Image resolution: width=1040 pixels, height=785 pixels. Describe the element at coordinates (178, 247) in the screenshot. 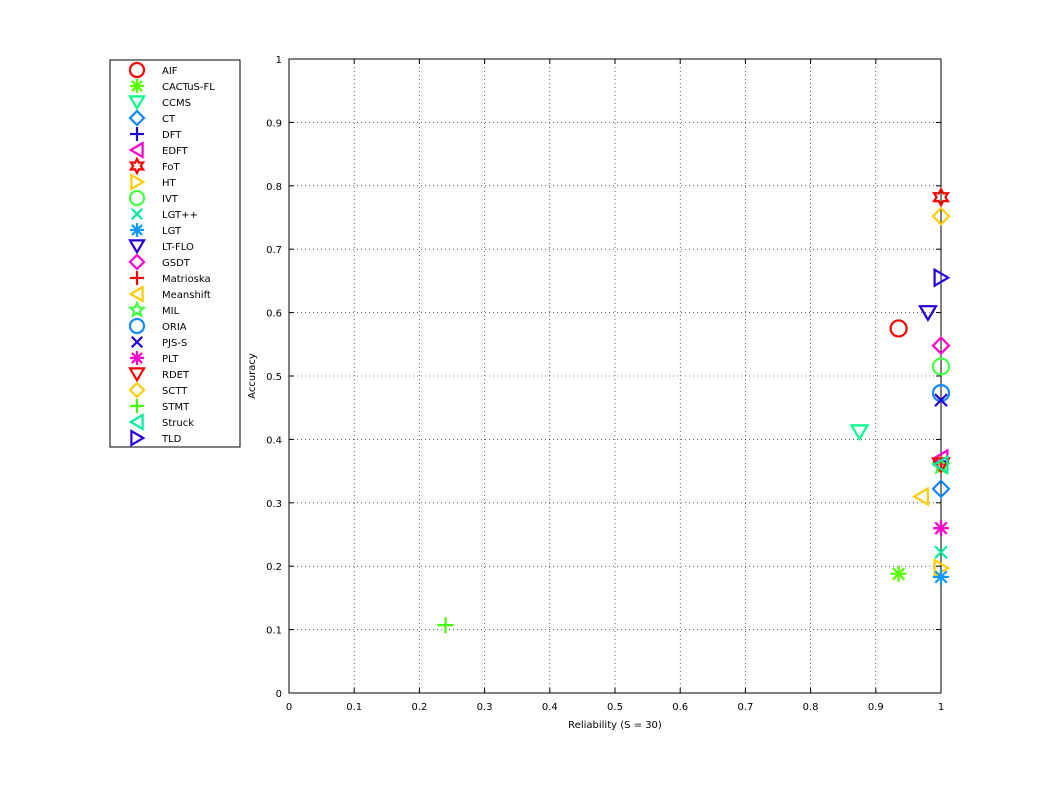

I see `legend-label: LT-FLO` at that location.